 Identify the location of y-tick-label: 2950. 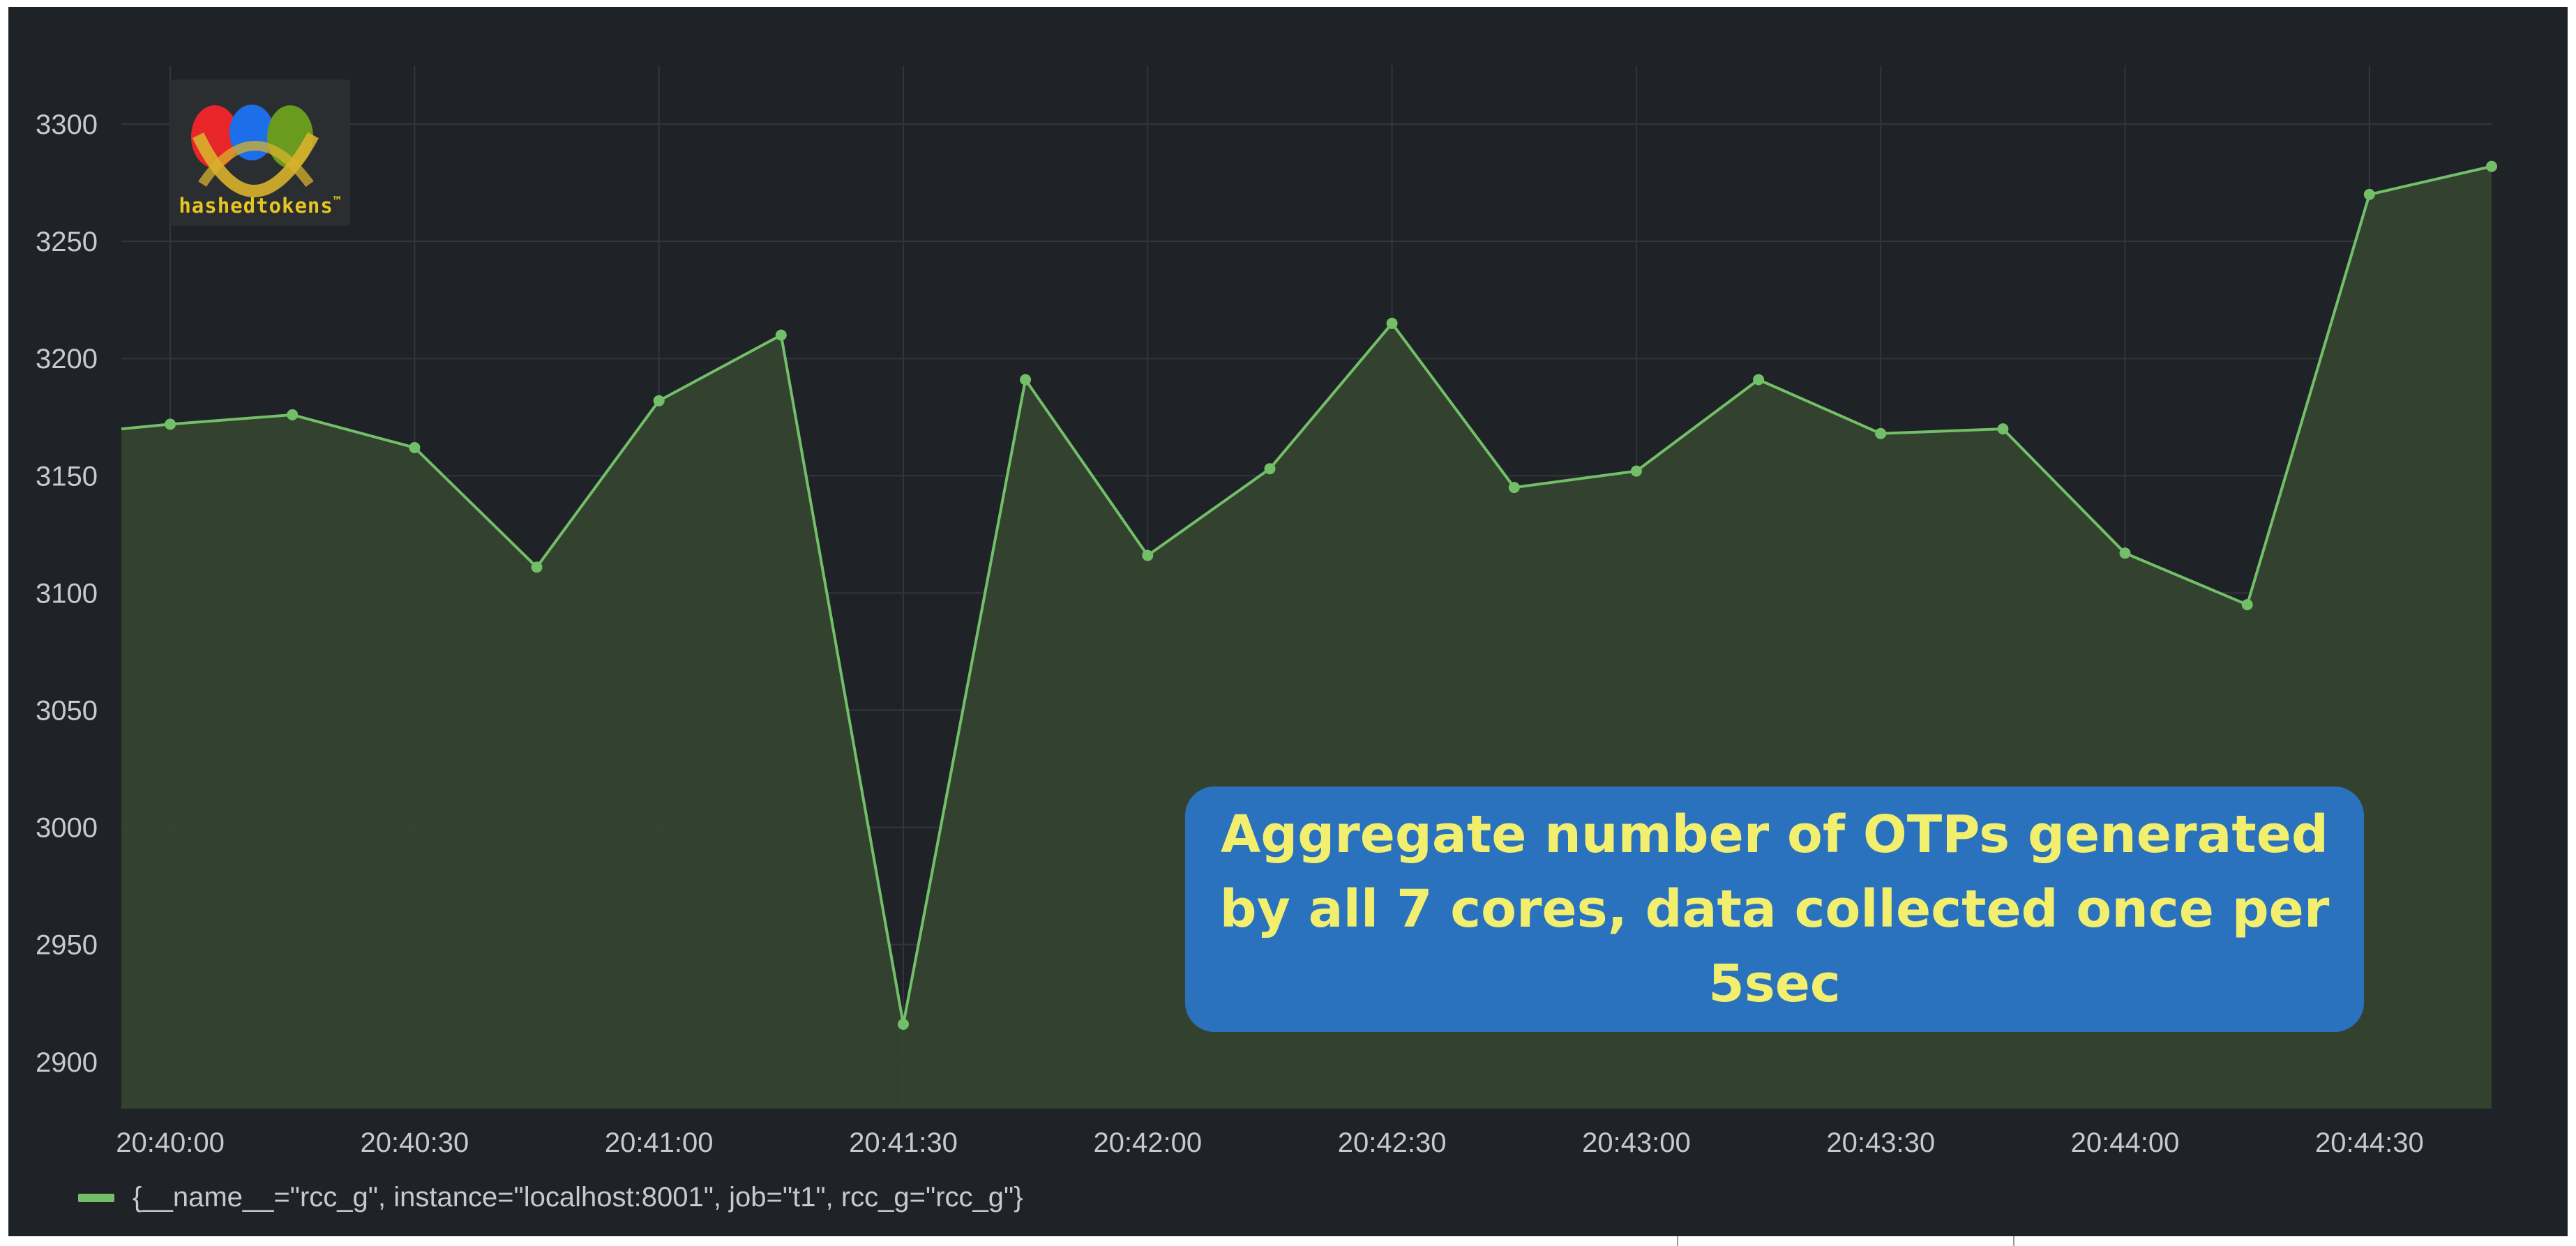
(67, 945).